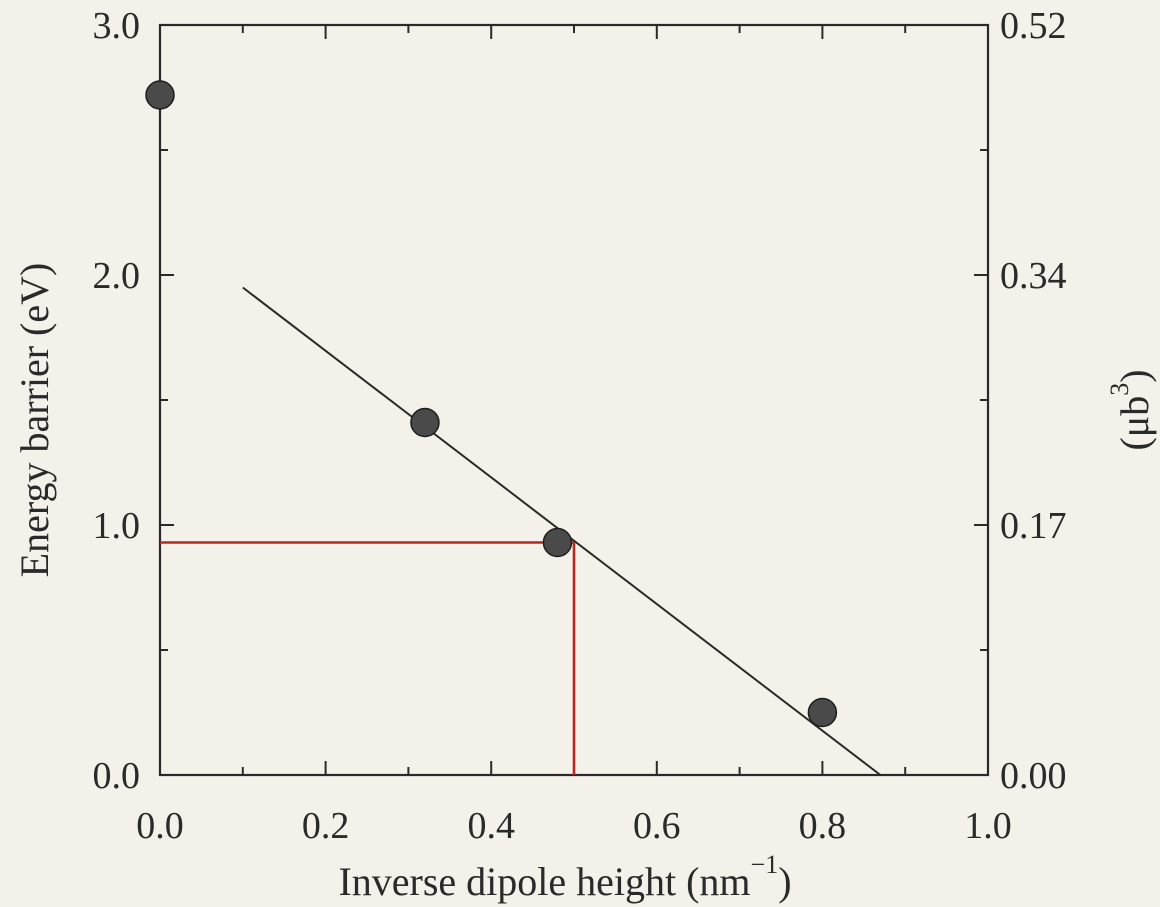  What do you see at coordinates (1119, 389) in the screenshot?
I see `y-right-axis-title-superscript: 3` at bounding box center [1119, 389].